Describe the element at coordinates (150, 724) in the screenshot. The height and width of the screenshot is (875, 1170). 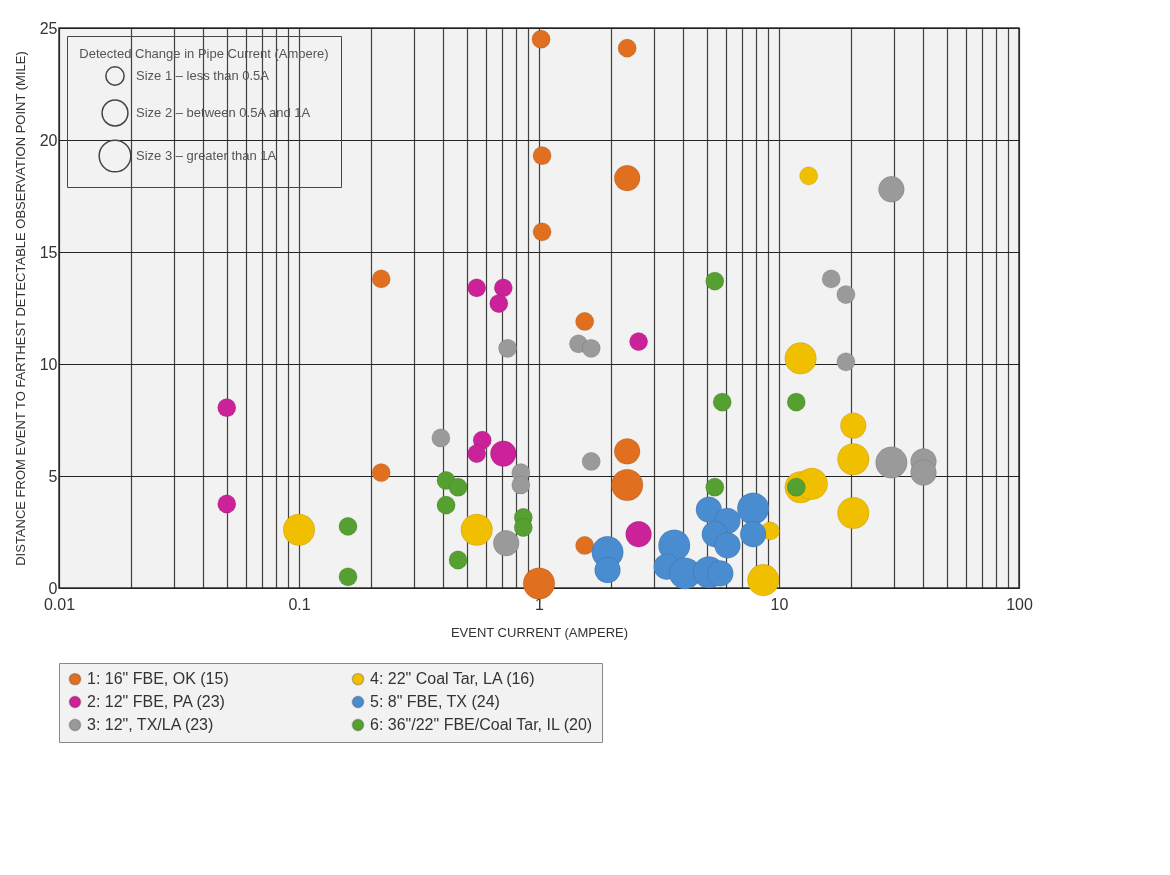
I see `legend-label: 3: 12", TX/LA (23)` at that location.